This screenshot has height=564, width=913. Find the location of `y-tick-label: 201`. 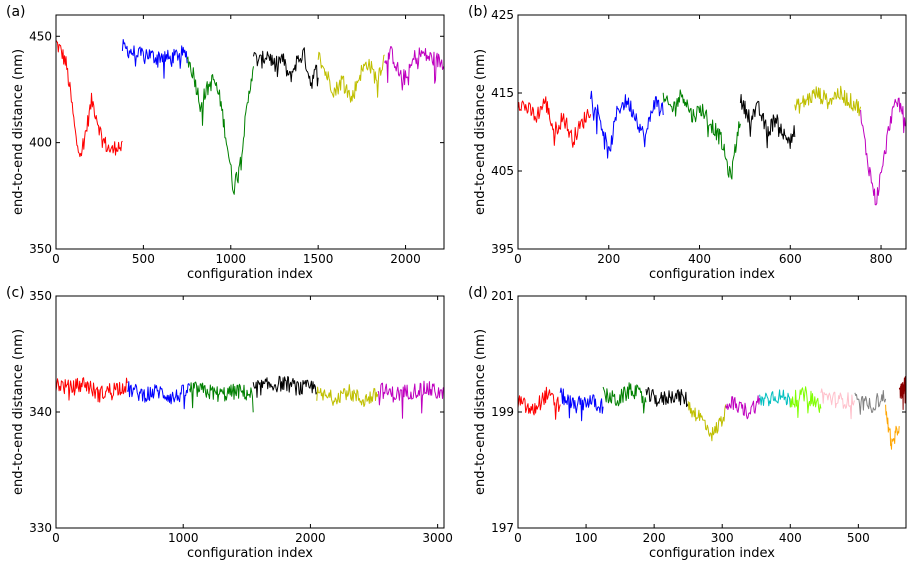

y-tick-label: 201 is located at coordinates (502, 296).